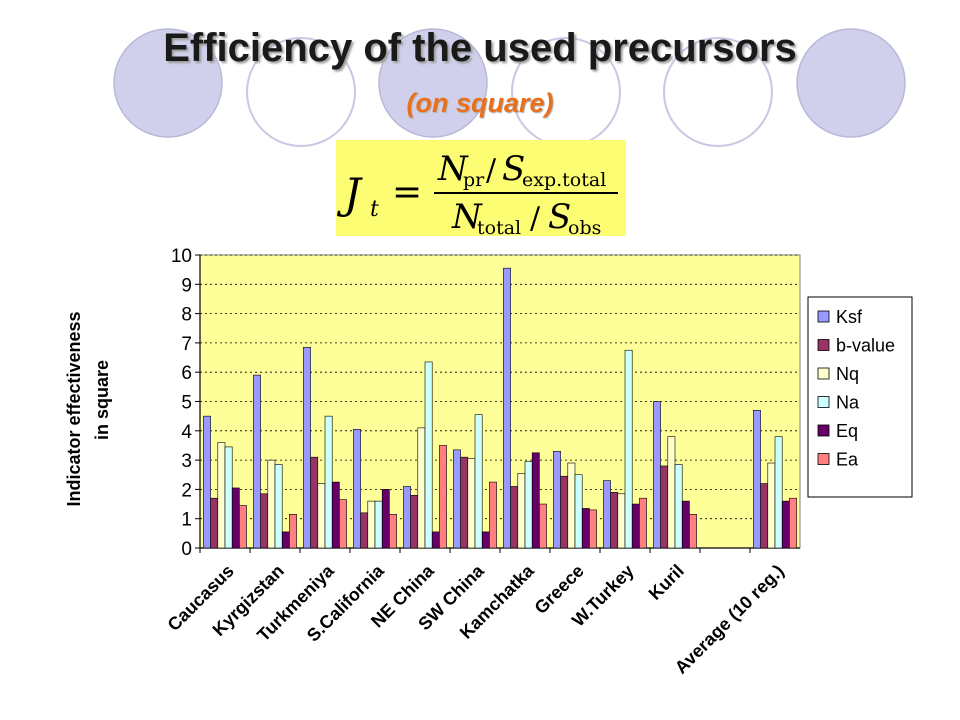 This screenshot has width=960, height=720. Describe the element at coordinates (666, 582) in the screenshot. I see `x-category-label: Kuril` at that location.